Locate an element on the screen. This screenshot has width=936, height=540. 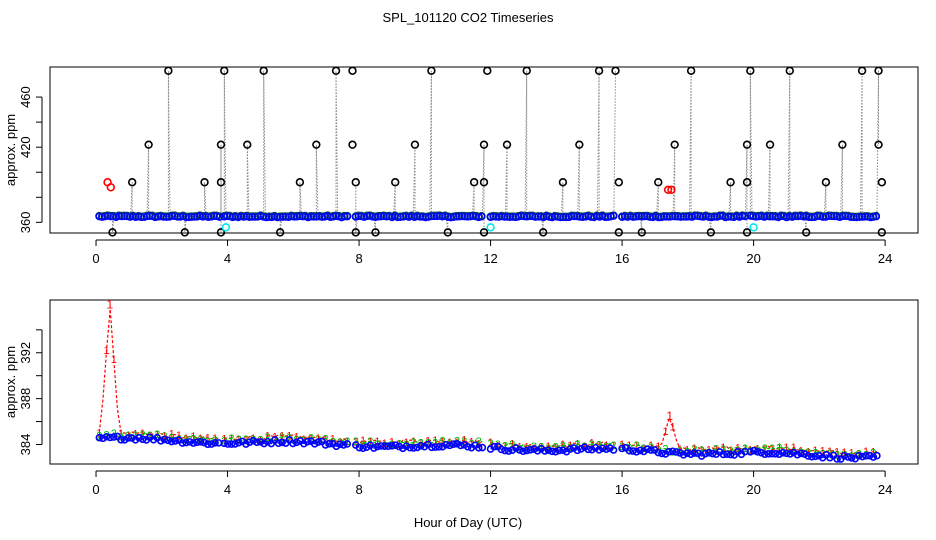
bottom-x-tick-label: 4 is located at coordinates (227, 489).